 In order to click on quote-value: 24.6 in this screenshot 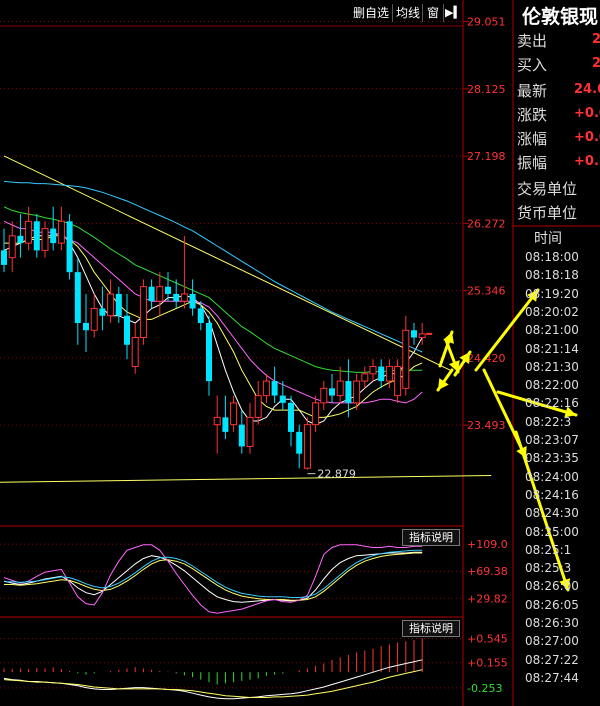, I will do `click(587, 89)`.